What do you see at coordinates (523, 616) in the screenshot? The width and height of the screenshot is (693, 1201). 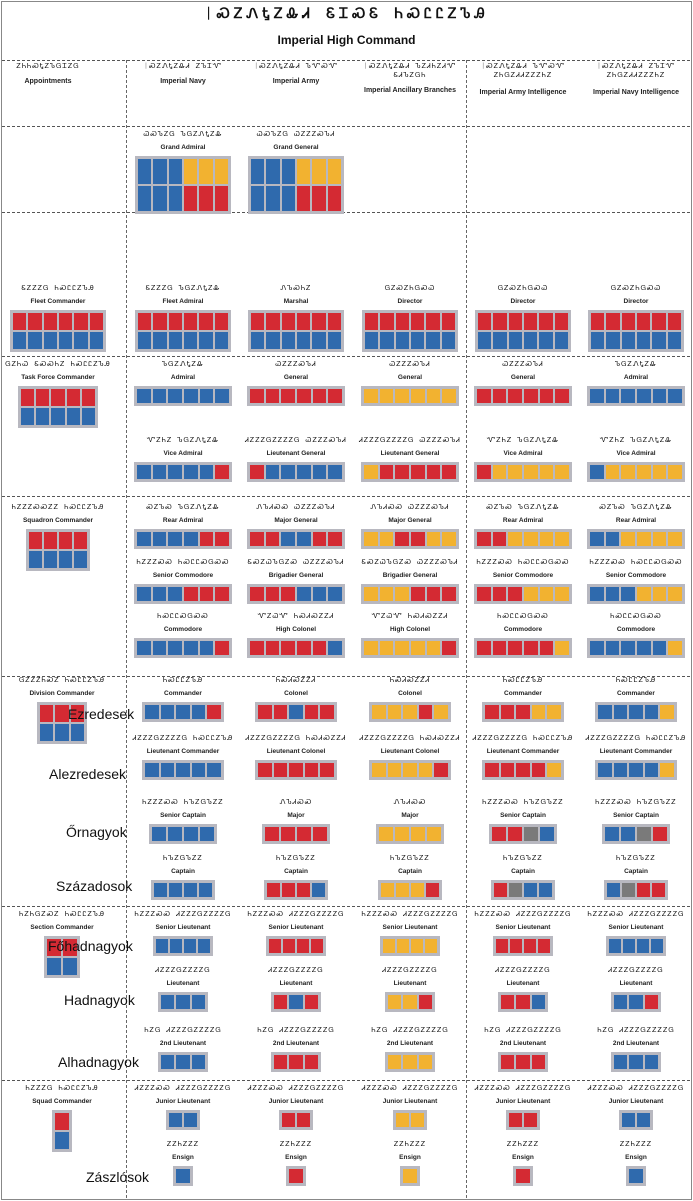 I see `rank-aurebesh-commodore: ᏂᏍᏝᏝᏍᏀᏍᏍ` at bounding box center [523, 616].